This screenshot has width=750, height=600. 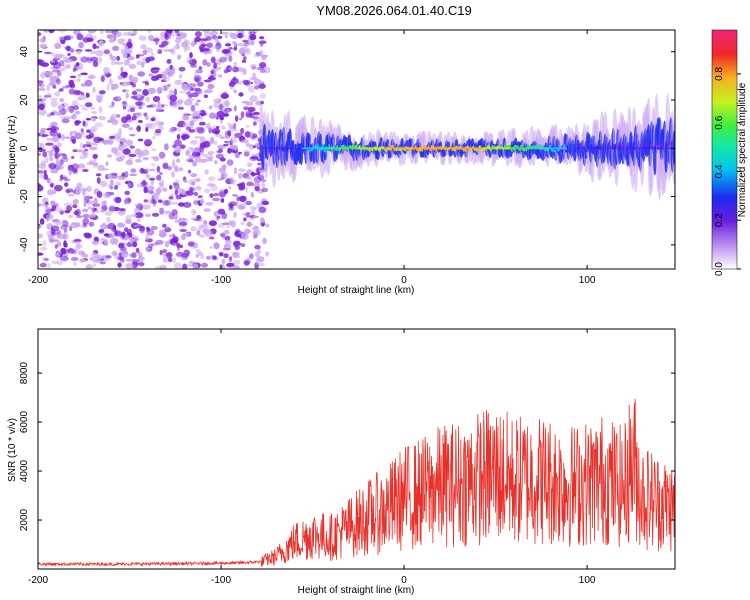 What do you see at coordinates (24, 52) in the screenshot?
I see `spectrogram-y-tick-label: 40` at bounding box center [24, 52].